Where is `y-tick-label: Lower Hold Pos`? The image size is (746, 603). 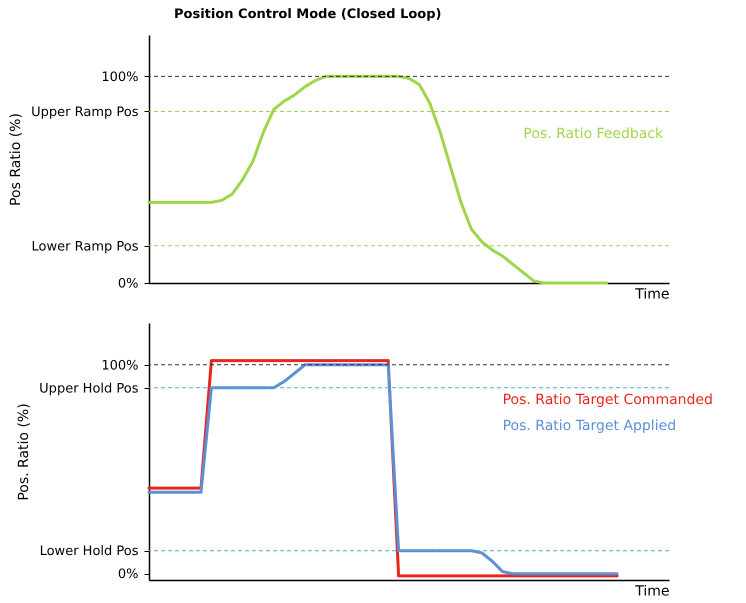
y-tick-label: Lower Hold Pos is located at coordinates (89, 552).